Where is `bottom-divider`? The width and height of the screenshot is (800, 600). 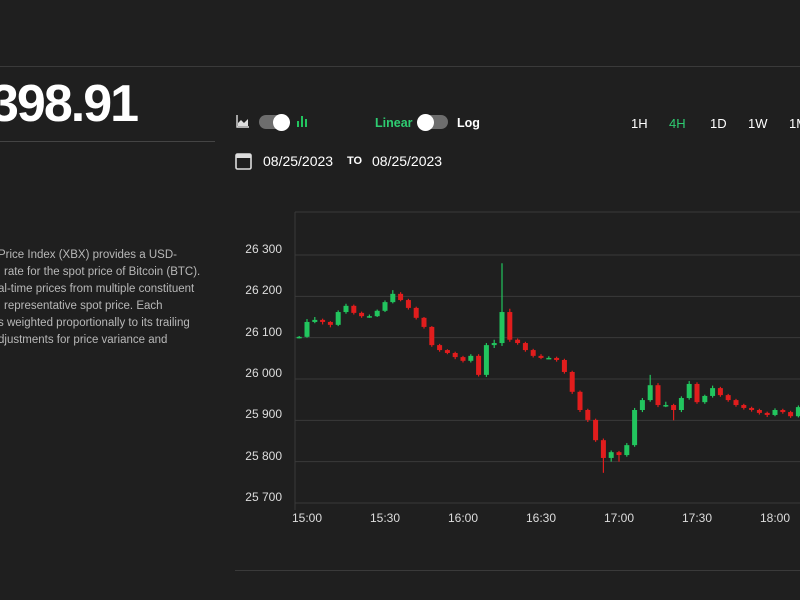 bottom-divider is located at coordinates (517, 570).